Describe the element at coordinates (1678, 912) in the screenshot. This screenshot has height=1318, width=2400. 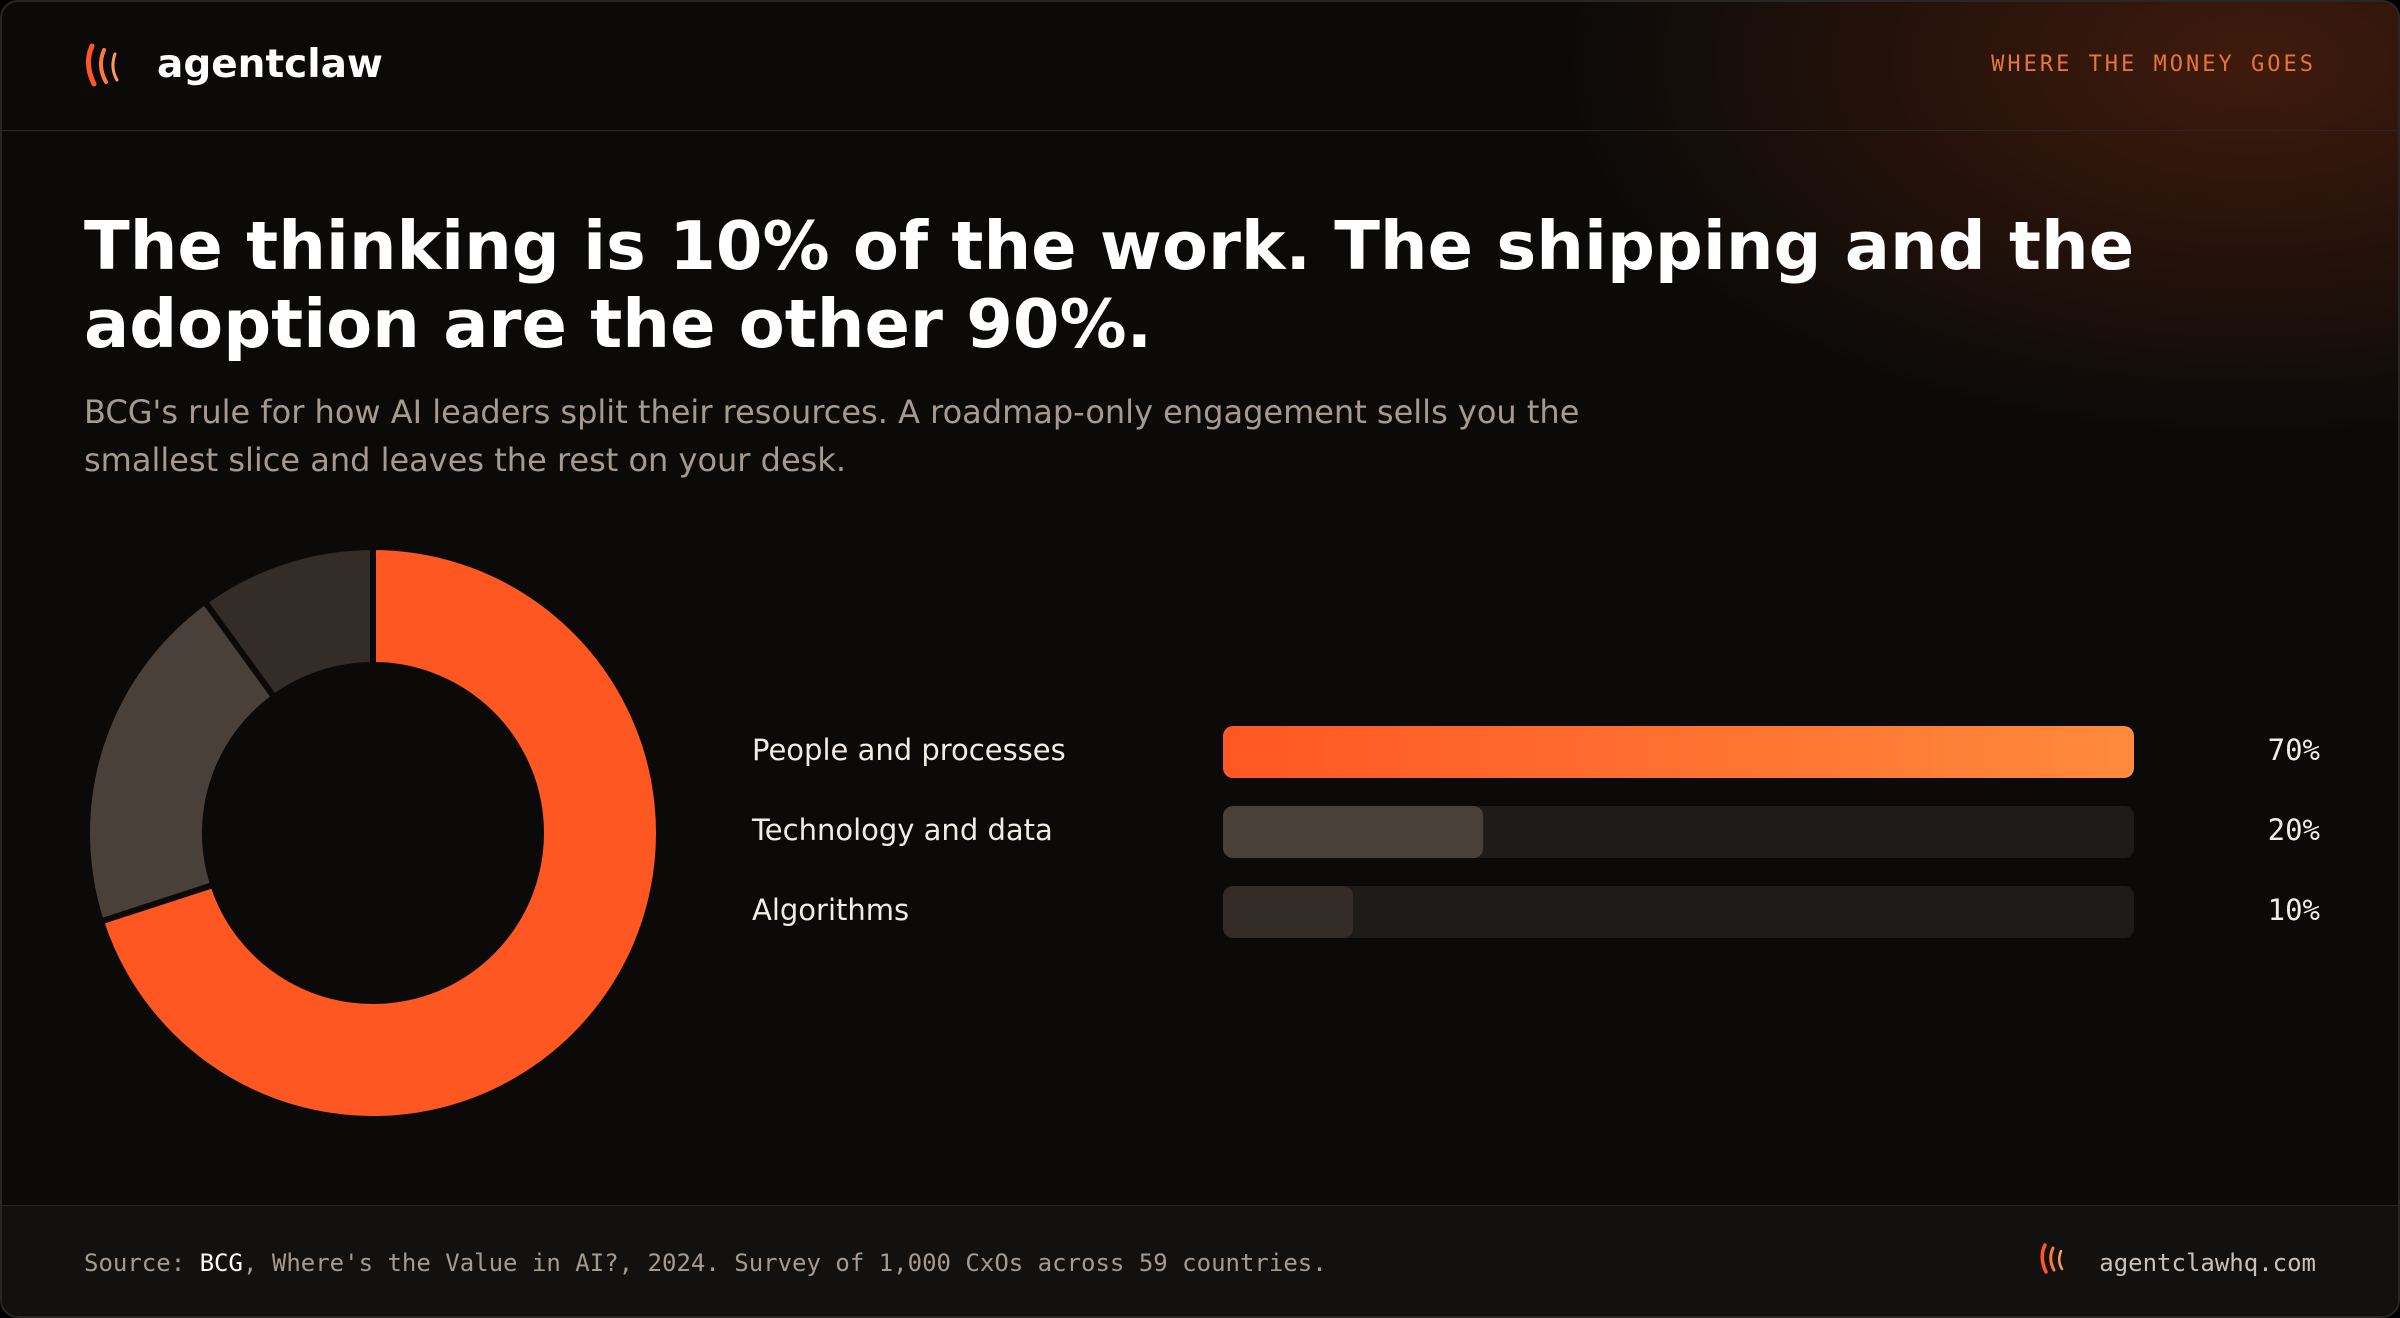
I see `bar-track` at that location.